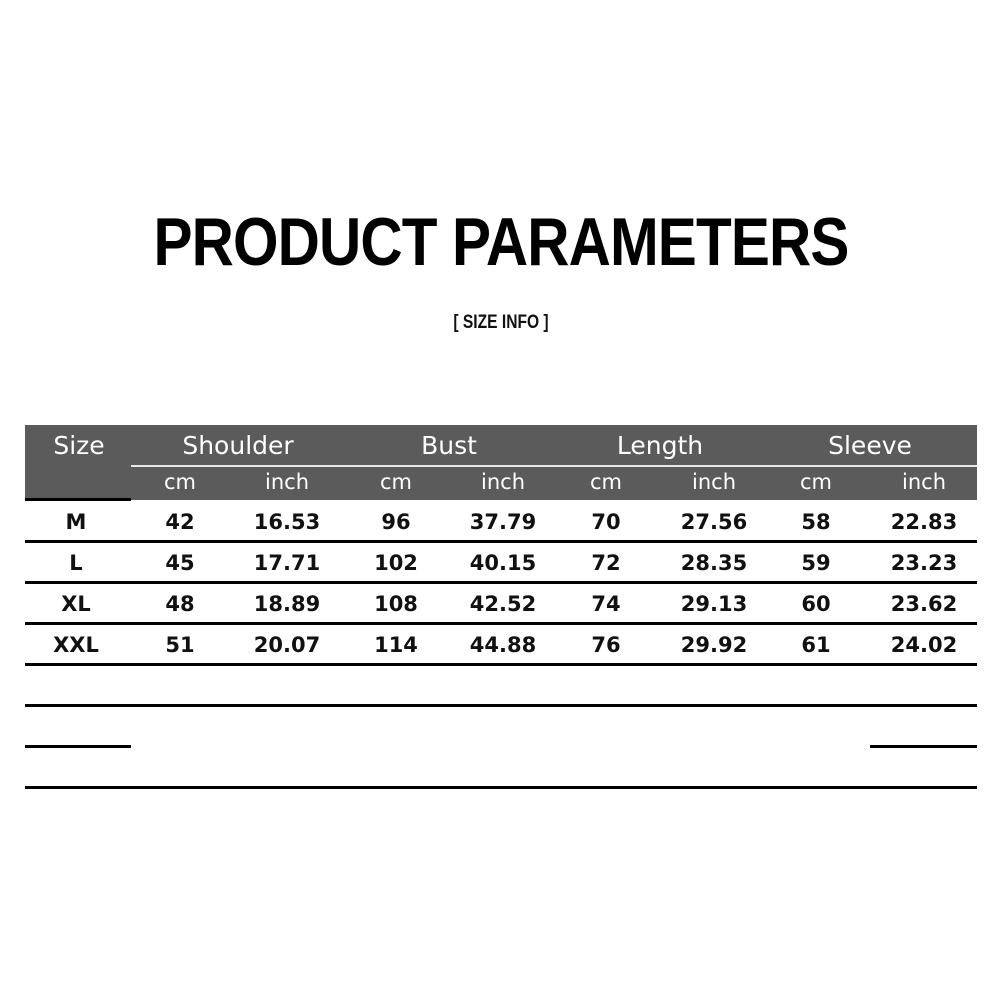 The height and width of the screenshot is (1002, 1002). What do you see at coordinates (78, 499) in the screenshot?
I see `size-header-underline` at bounding box center [78, 499].